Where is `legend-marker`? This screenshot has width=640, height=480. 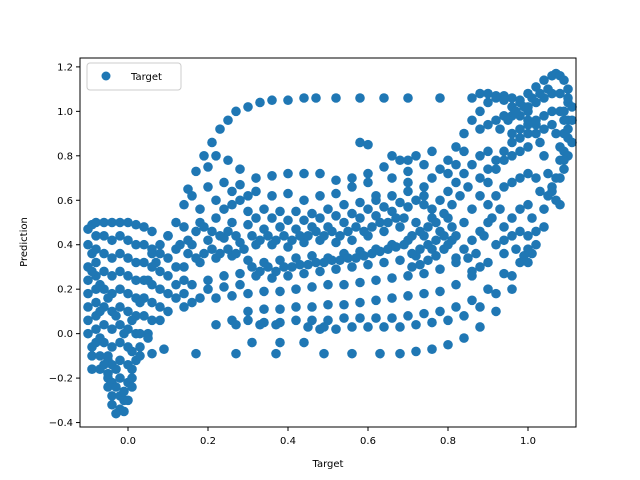 legend-marker is located at coordinates (106, 76).